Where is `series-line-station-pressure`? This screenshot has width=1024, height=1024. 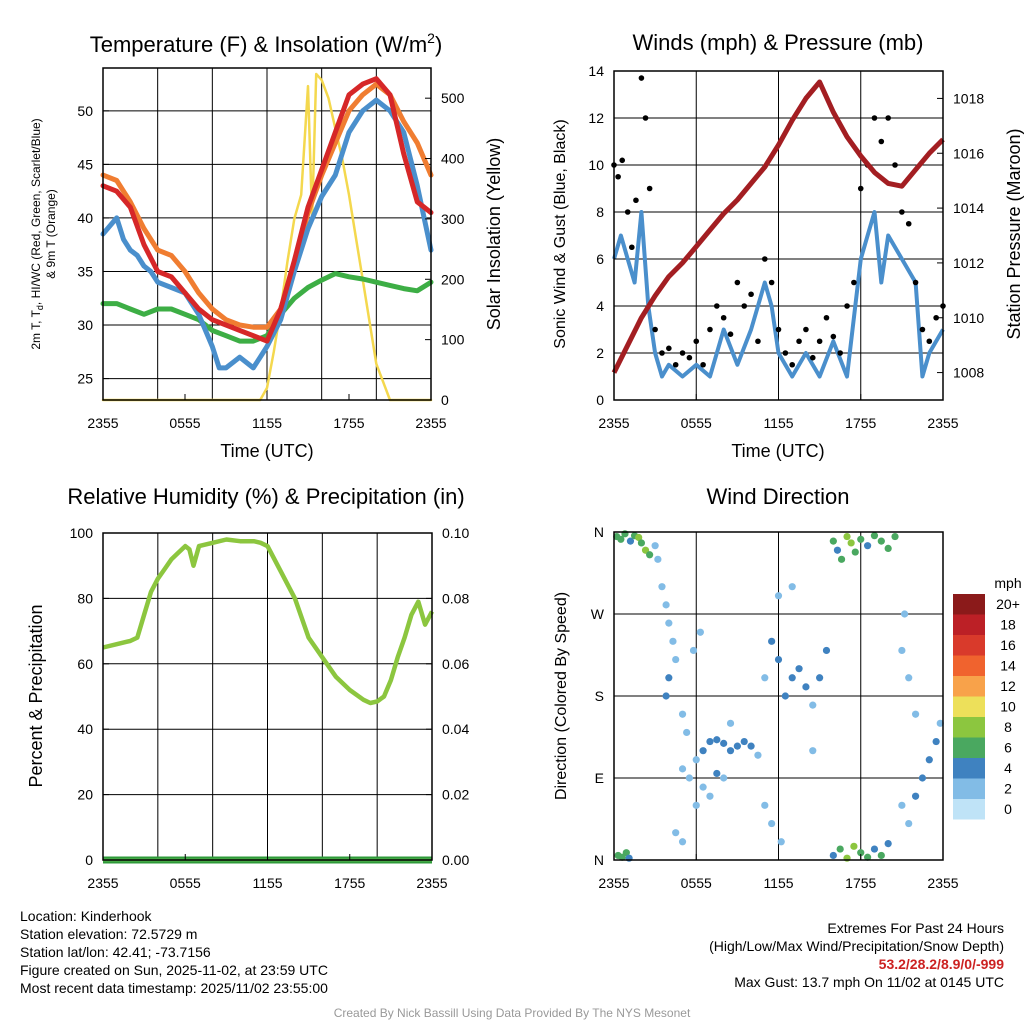
series-line-station-pressure is located at coordinates (778, 226).